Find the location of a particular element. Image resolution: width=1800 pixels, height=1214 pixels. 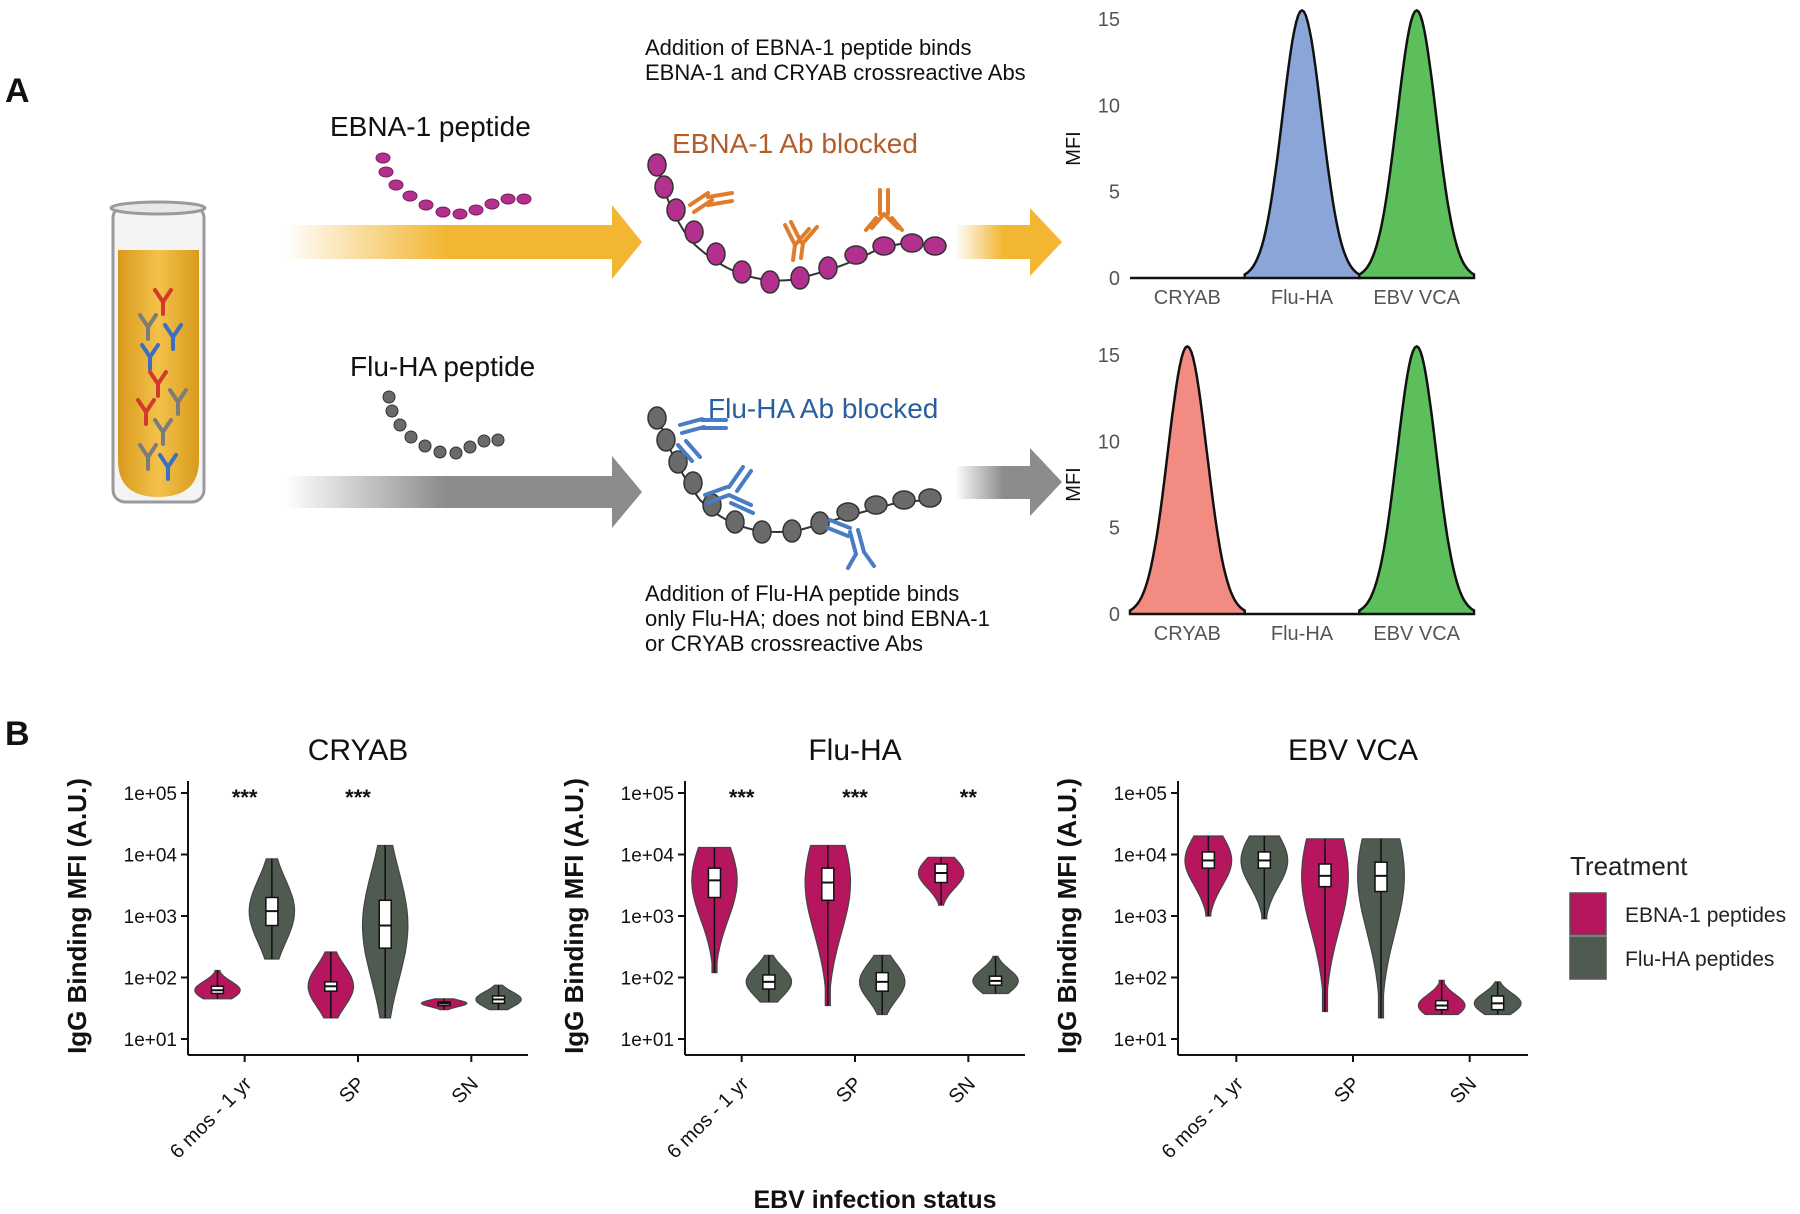

bottom-note-line-2: only Flu-HA; does not bind EBNA-1 is located at coordinates (817, 618).